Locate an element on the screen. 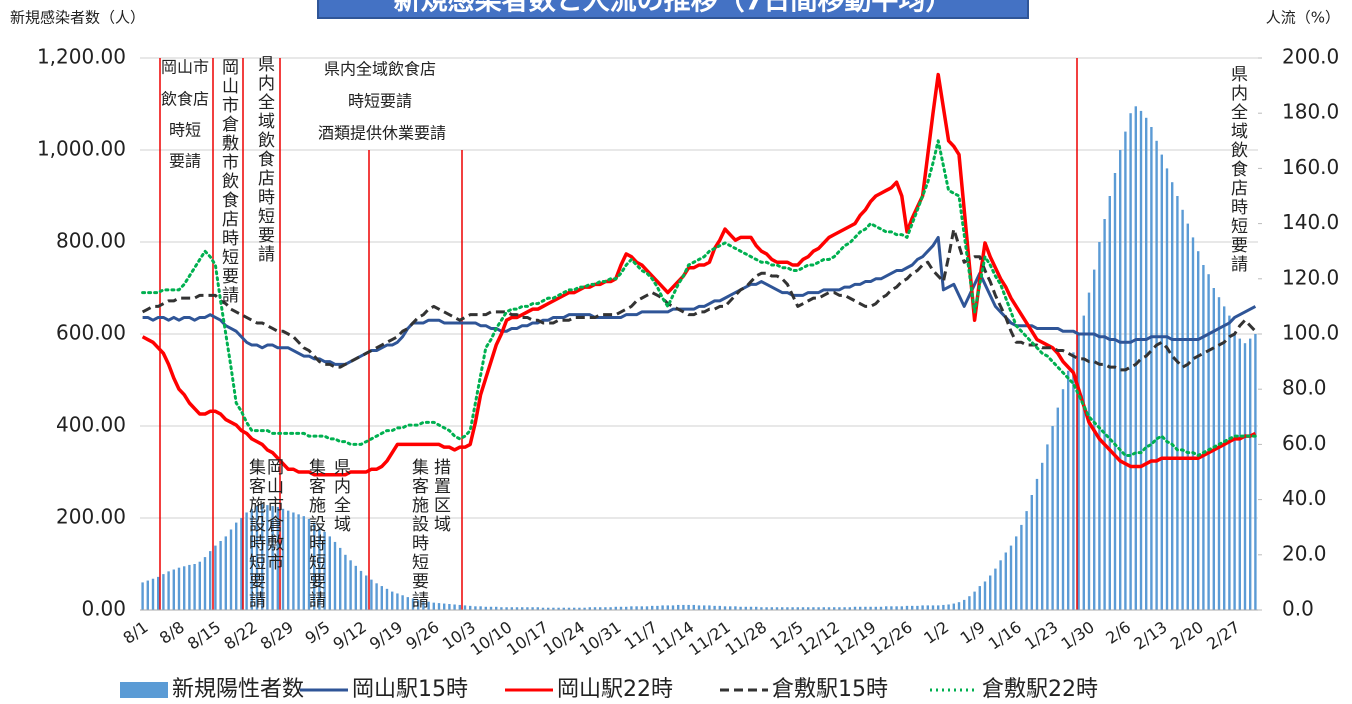 This screenshot has width=1352, height=704. x-tick-label: 9/19 is located at coordinates (386, 635).